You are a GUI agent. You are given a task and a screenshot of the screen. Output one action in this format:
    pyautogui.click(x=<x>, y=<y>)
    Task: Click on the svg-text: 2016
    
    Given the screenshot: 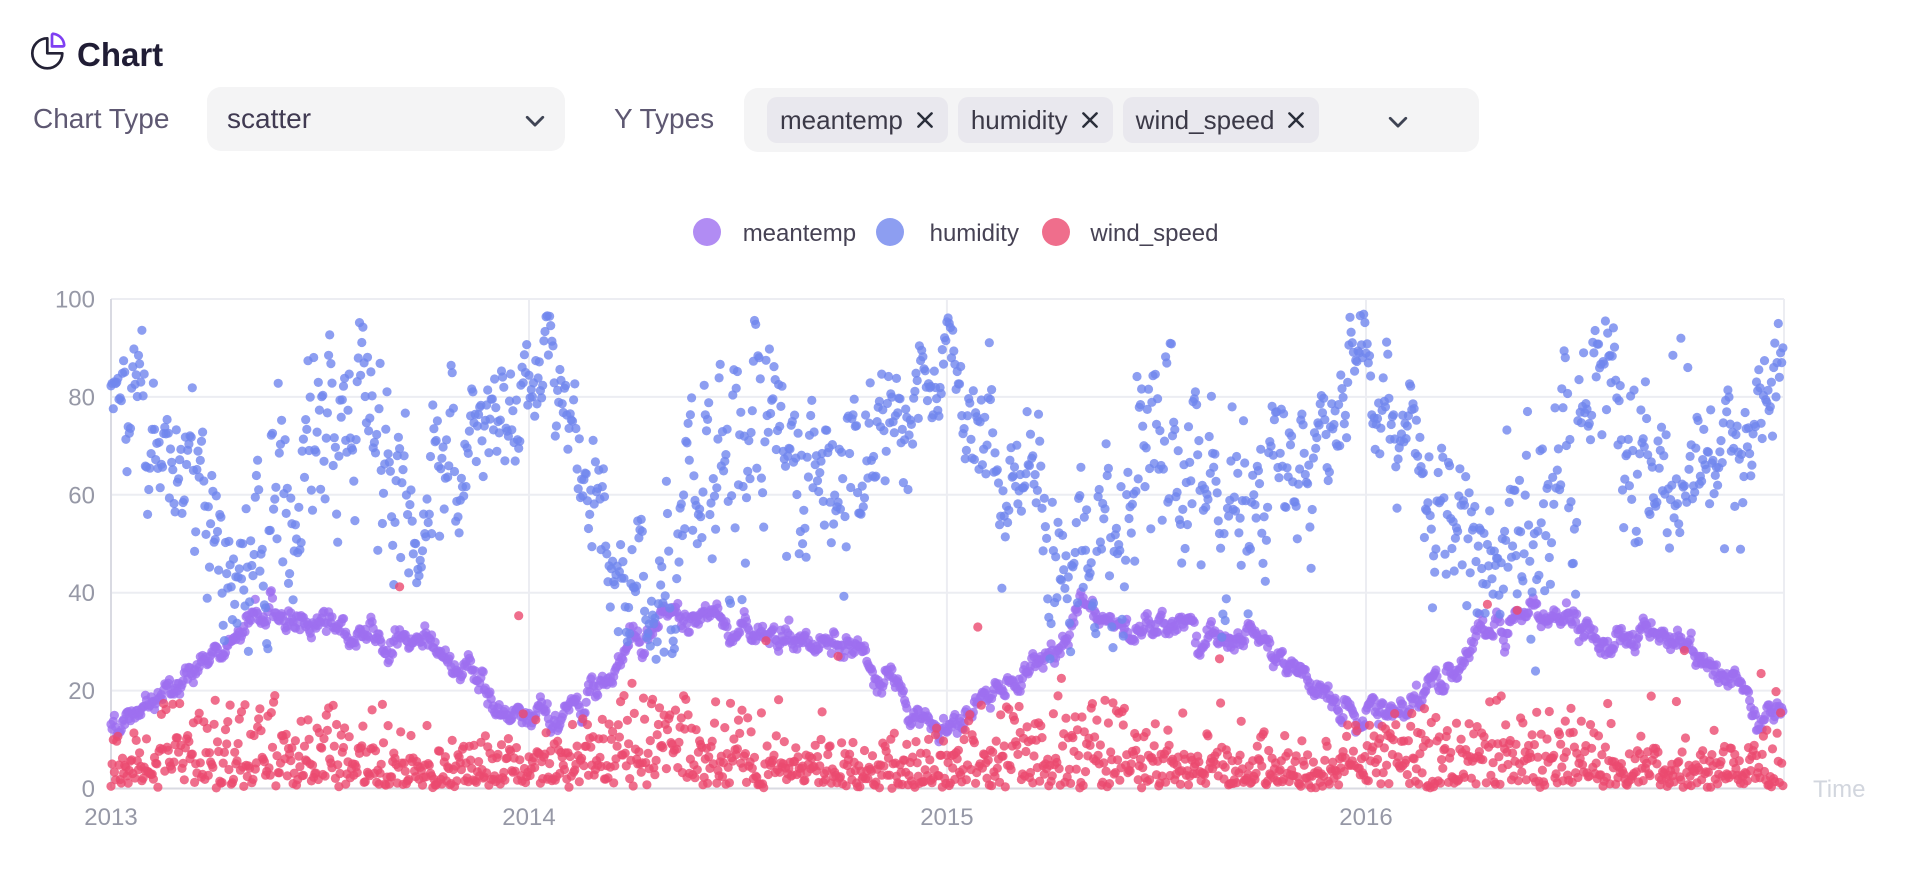 What is the action you would take?
    pyautogui.click(x=1365, y=817)
    